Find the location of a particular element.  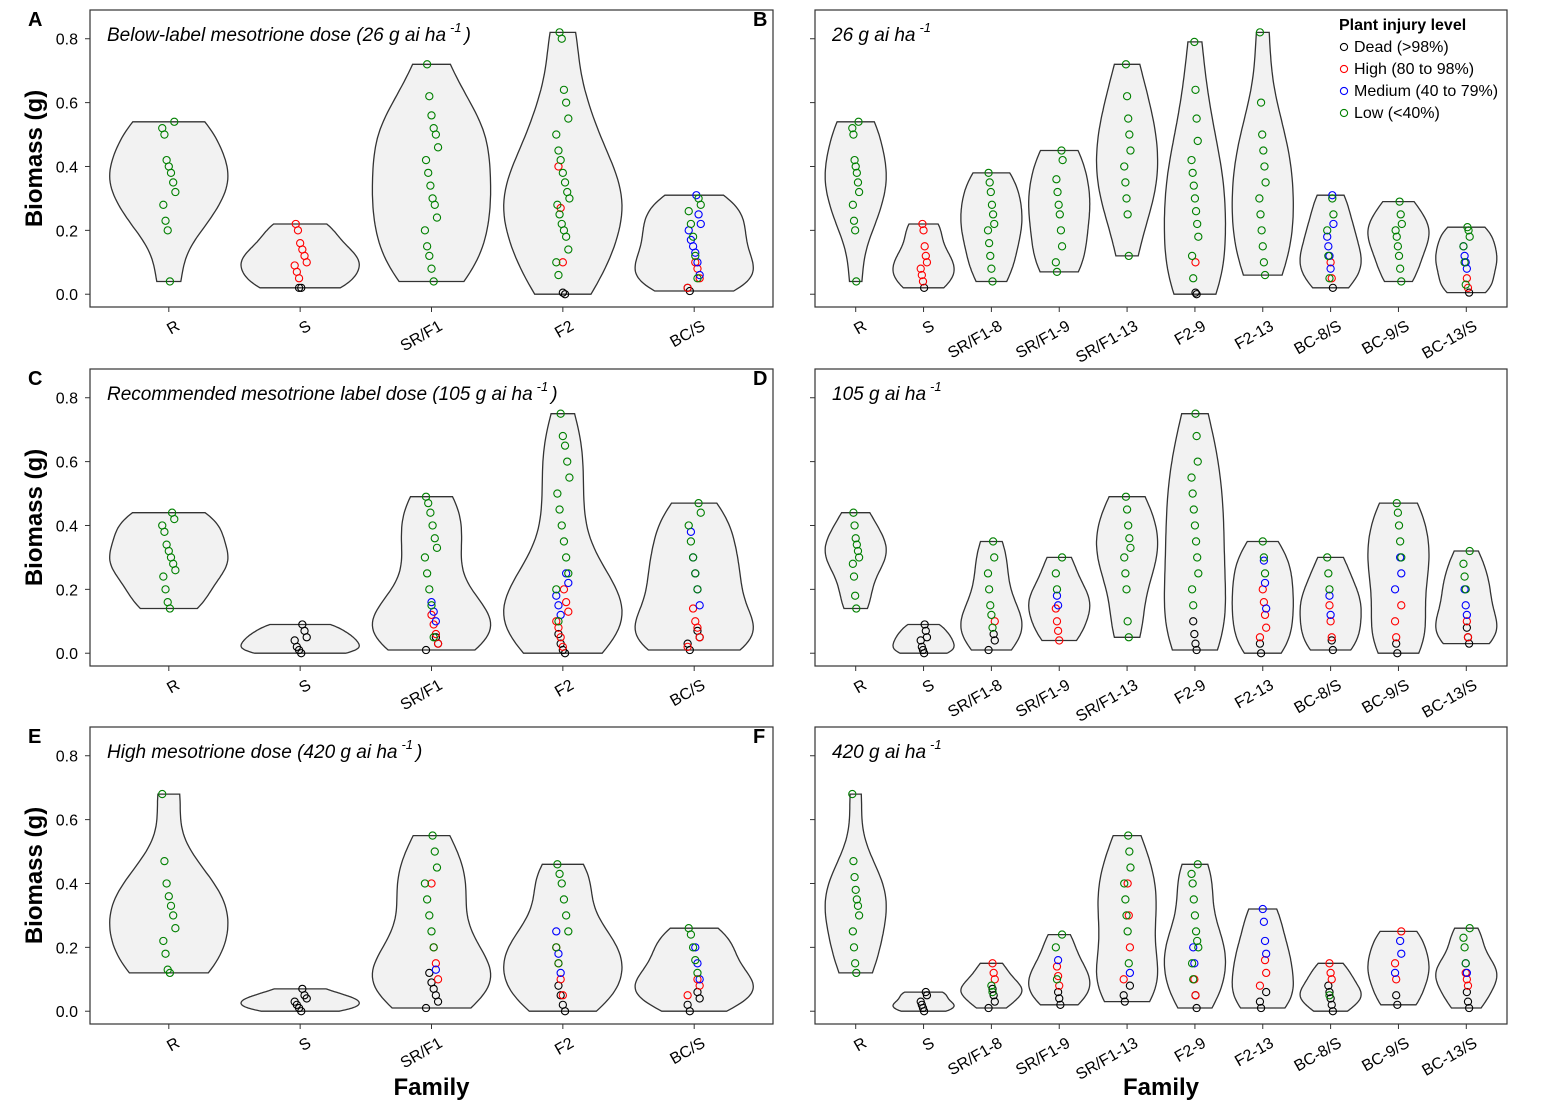

y-tick-label: 0.8 is located at coordinates (67, 399).